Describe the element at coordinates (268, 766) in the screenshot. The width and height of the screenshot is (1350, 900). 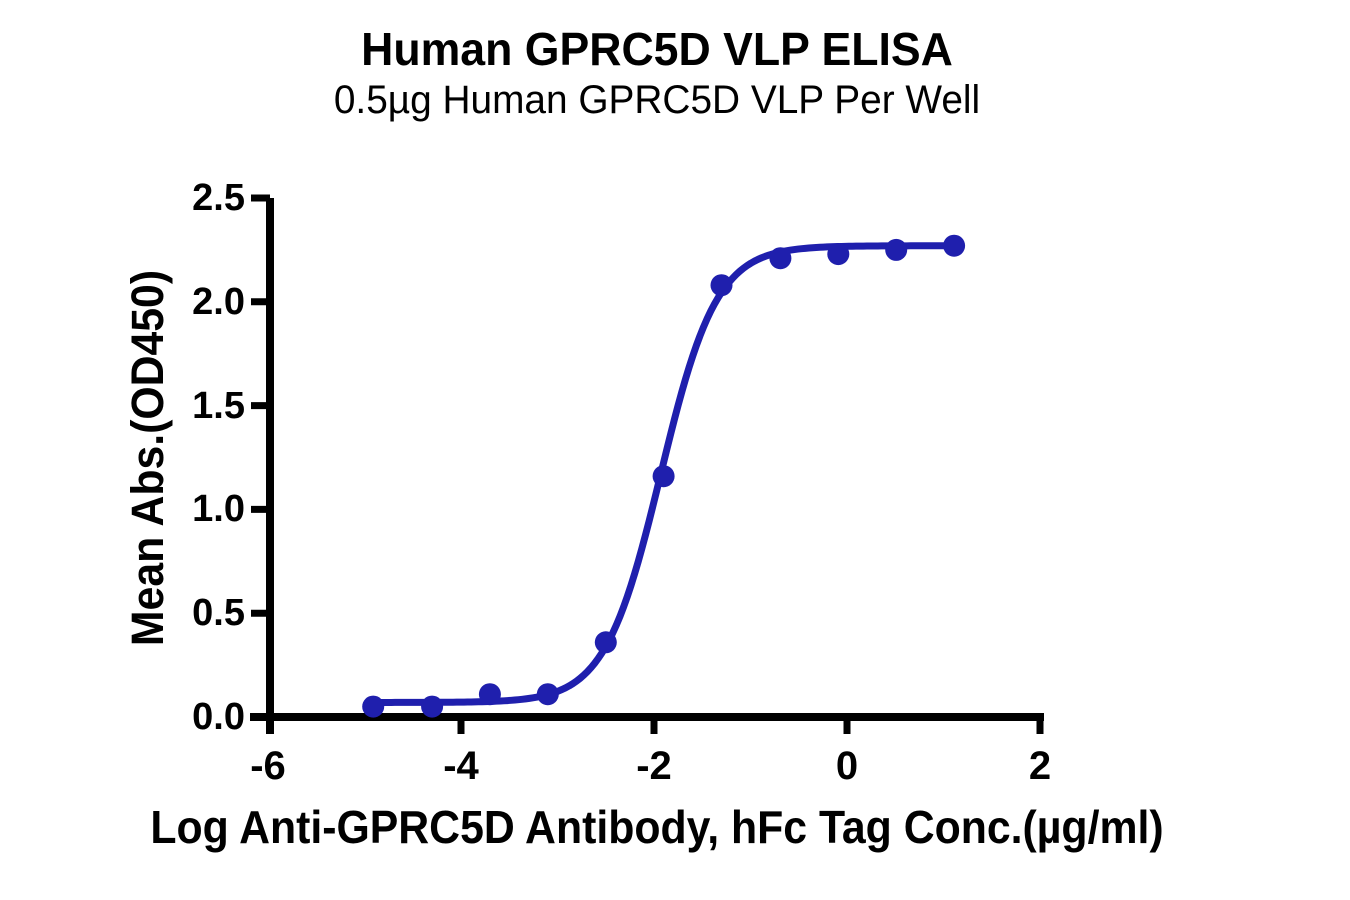
I see `x-tick-label: -6` at that location.